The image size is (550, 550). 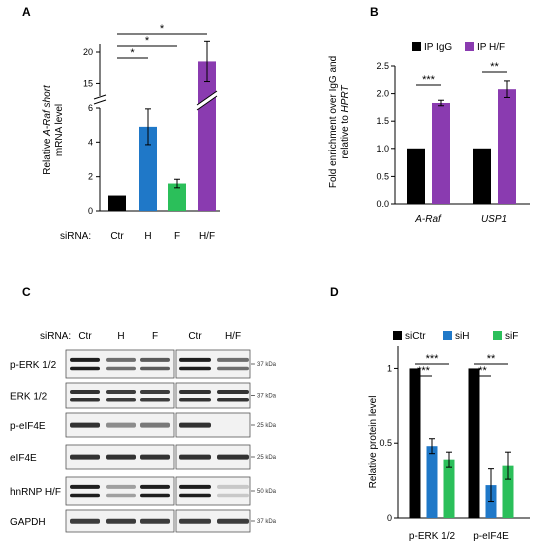 I want to click on a-bar-break-gap, so click(x=207, y=100).